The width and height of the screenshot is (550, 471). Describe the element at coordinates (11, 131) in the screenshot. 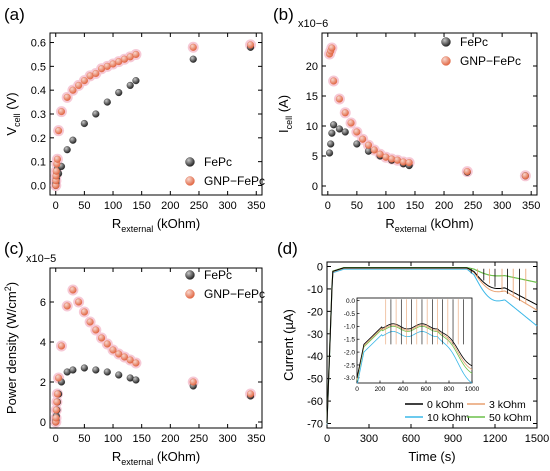

I see `y-axis-label-main: V` at that location.